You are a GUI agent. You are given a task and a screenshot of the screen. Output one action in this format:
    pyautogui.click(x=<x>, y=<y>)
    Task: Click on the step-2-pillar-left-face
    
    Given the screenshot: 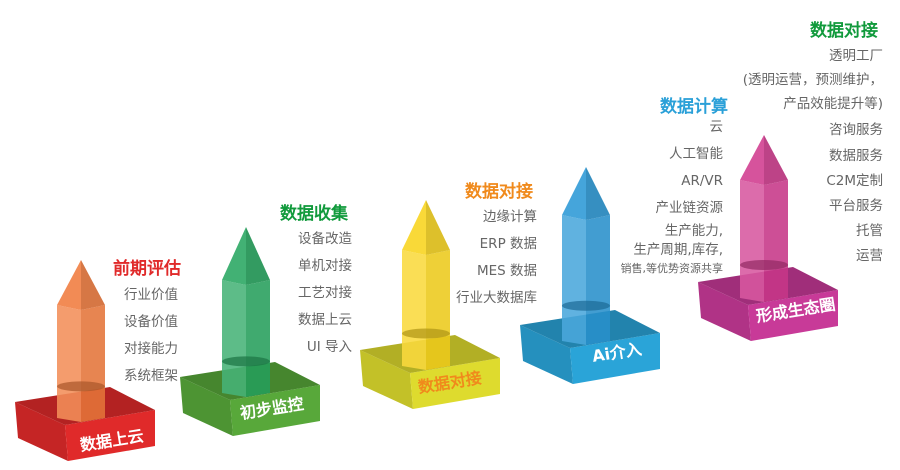 What is the action you would take?
    pyautogui.click(x=234, y=338)
    